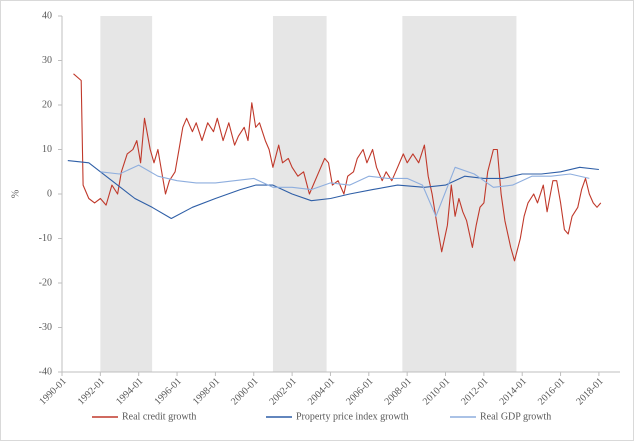 Image resolution: width=634 pixels, height=441 pixels. Describe the element at coordinates (15, 194) in the screenshot. I see `y-axis-label: %` at that location.